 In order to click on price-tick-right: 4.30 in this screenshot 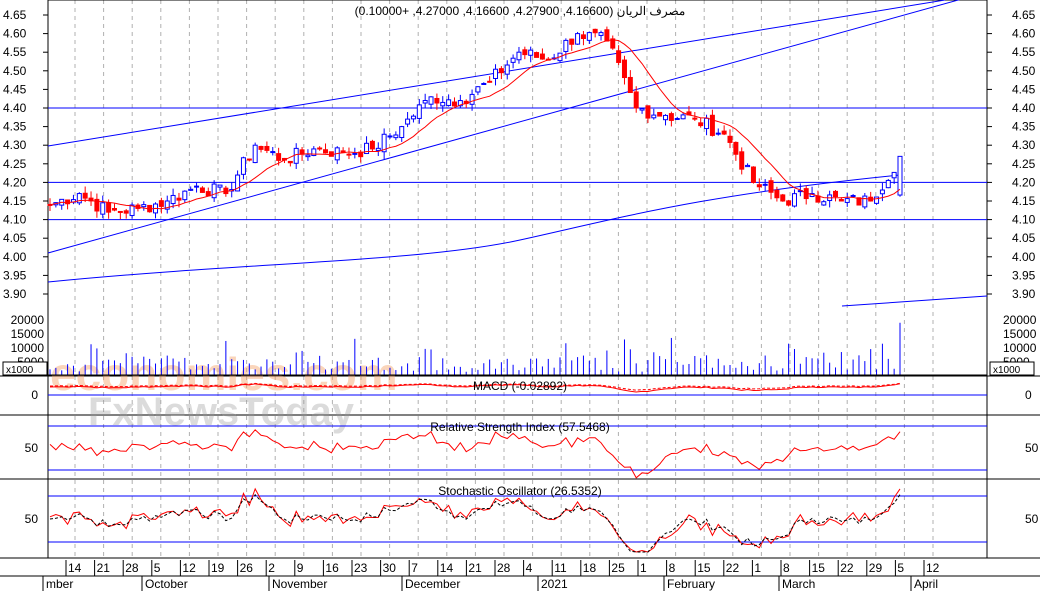, I will do `click(1024, 145)`.